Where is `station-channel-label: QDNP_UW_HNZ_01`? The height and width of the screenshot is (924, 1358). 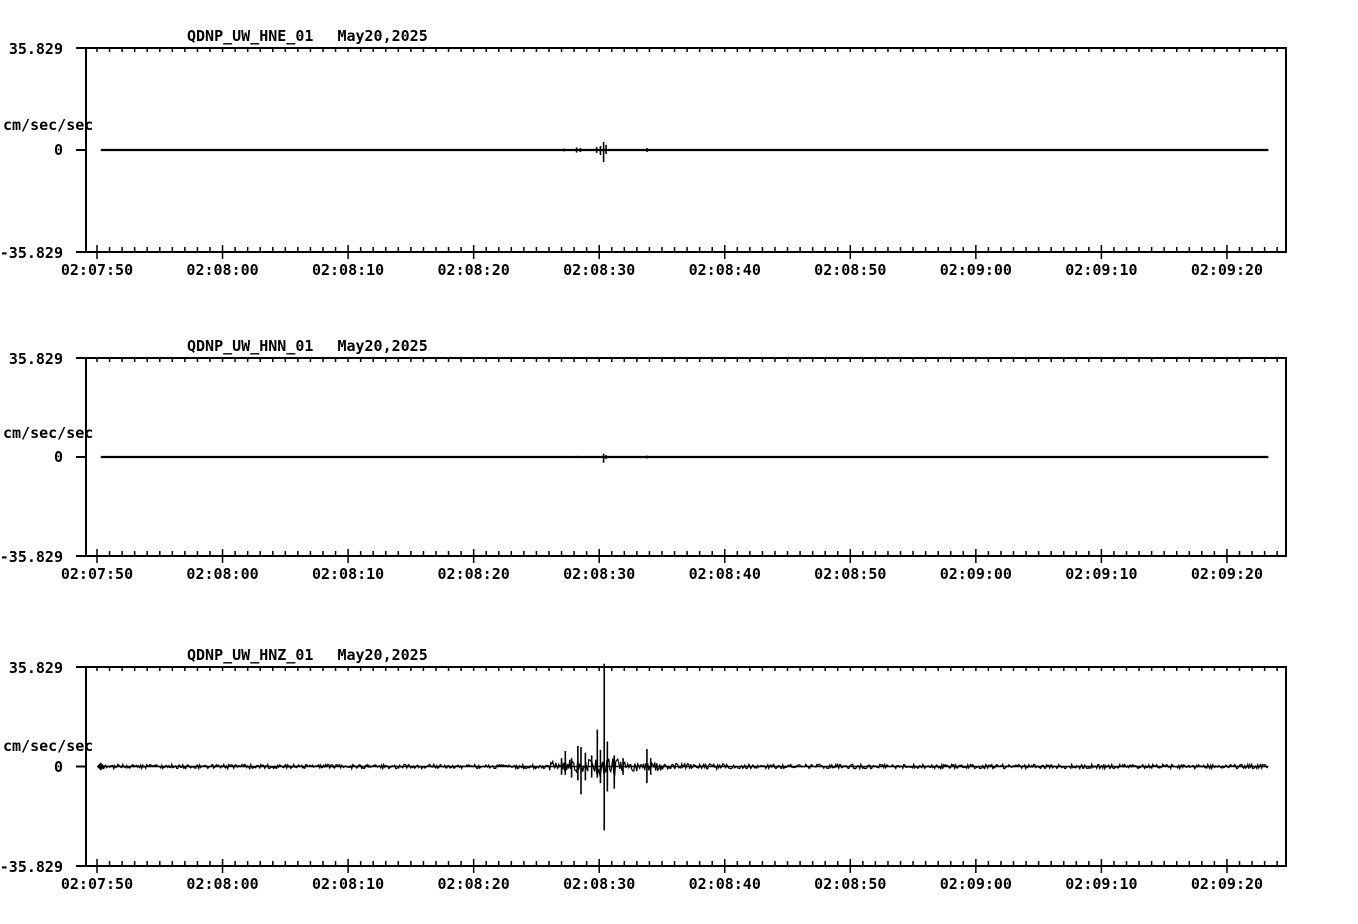 station-channel-label: QDNP_UW_HNZ_01 is located at coordinates (250, 655).